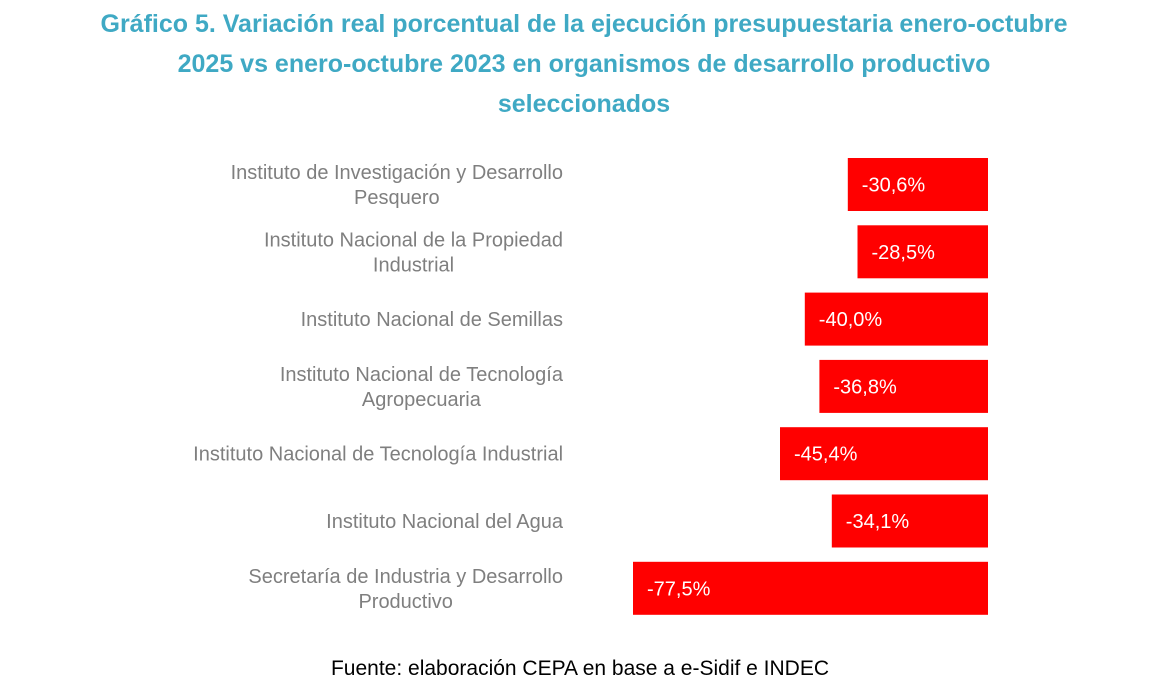 The width and height of the screenshot is (1168, 695). I want to click on data-label: -40,0%, so click(851, 320).